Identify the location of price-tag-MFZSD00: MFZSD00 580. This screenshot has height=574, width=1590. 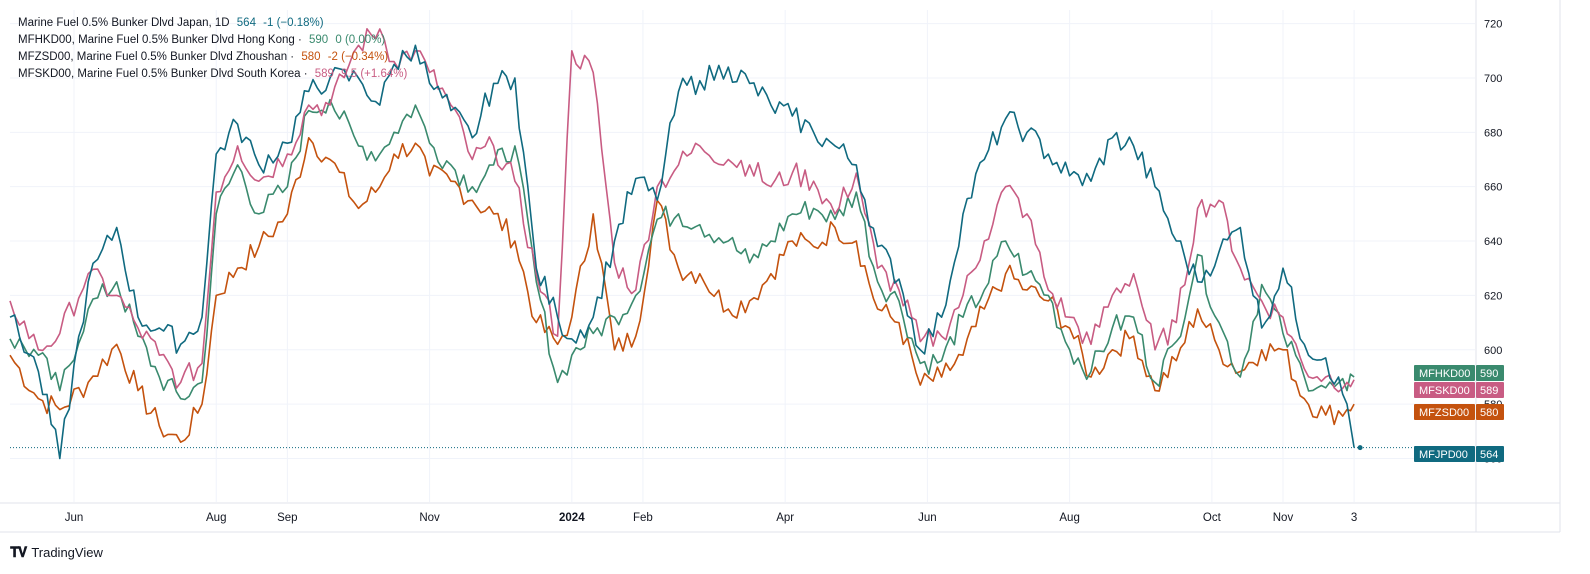
(1459, 412).